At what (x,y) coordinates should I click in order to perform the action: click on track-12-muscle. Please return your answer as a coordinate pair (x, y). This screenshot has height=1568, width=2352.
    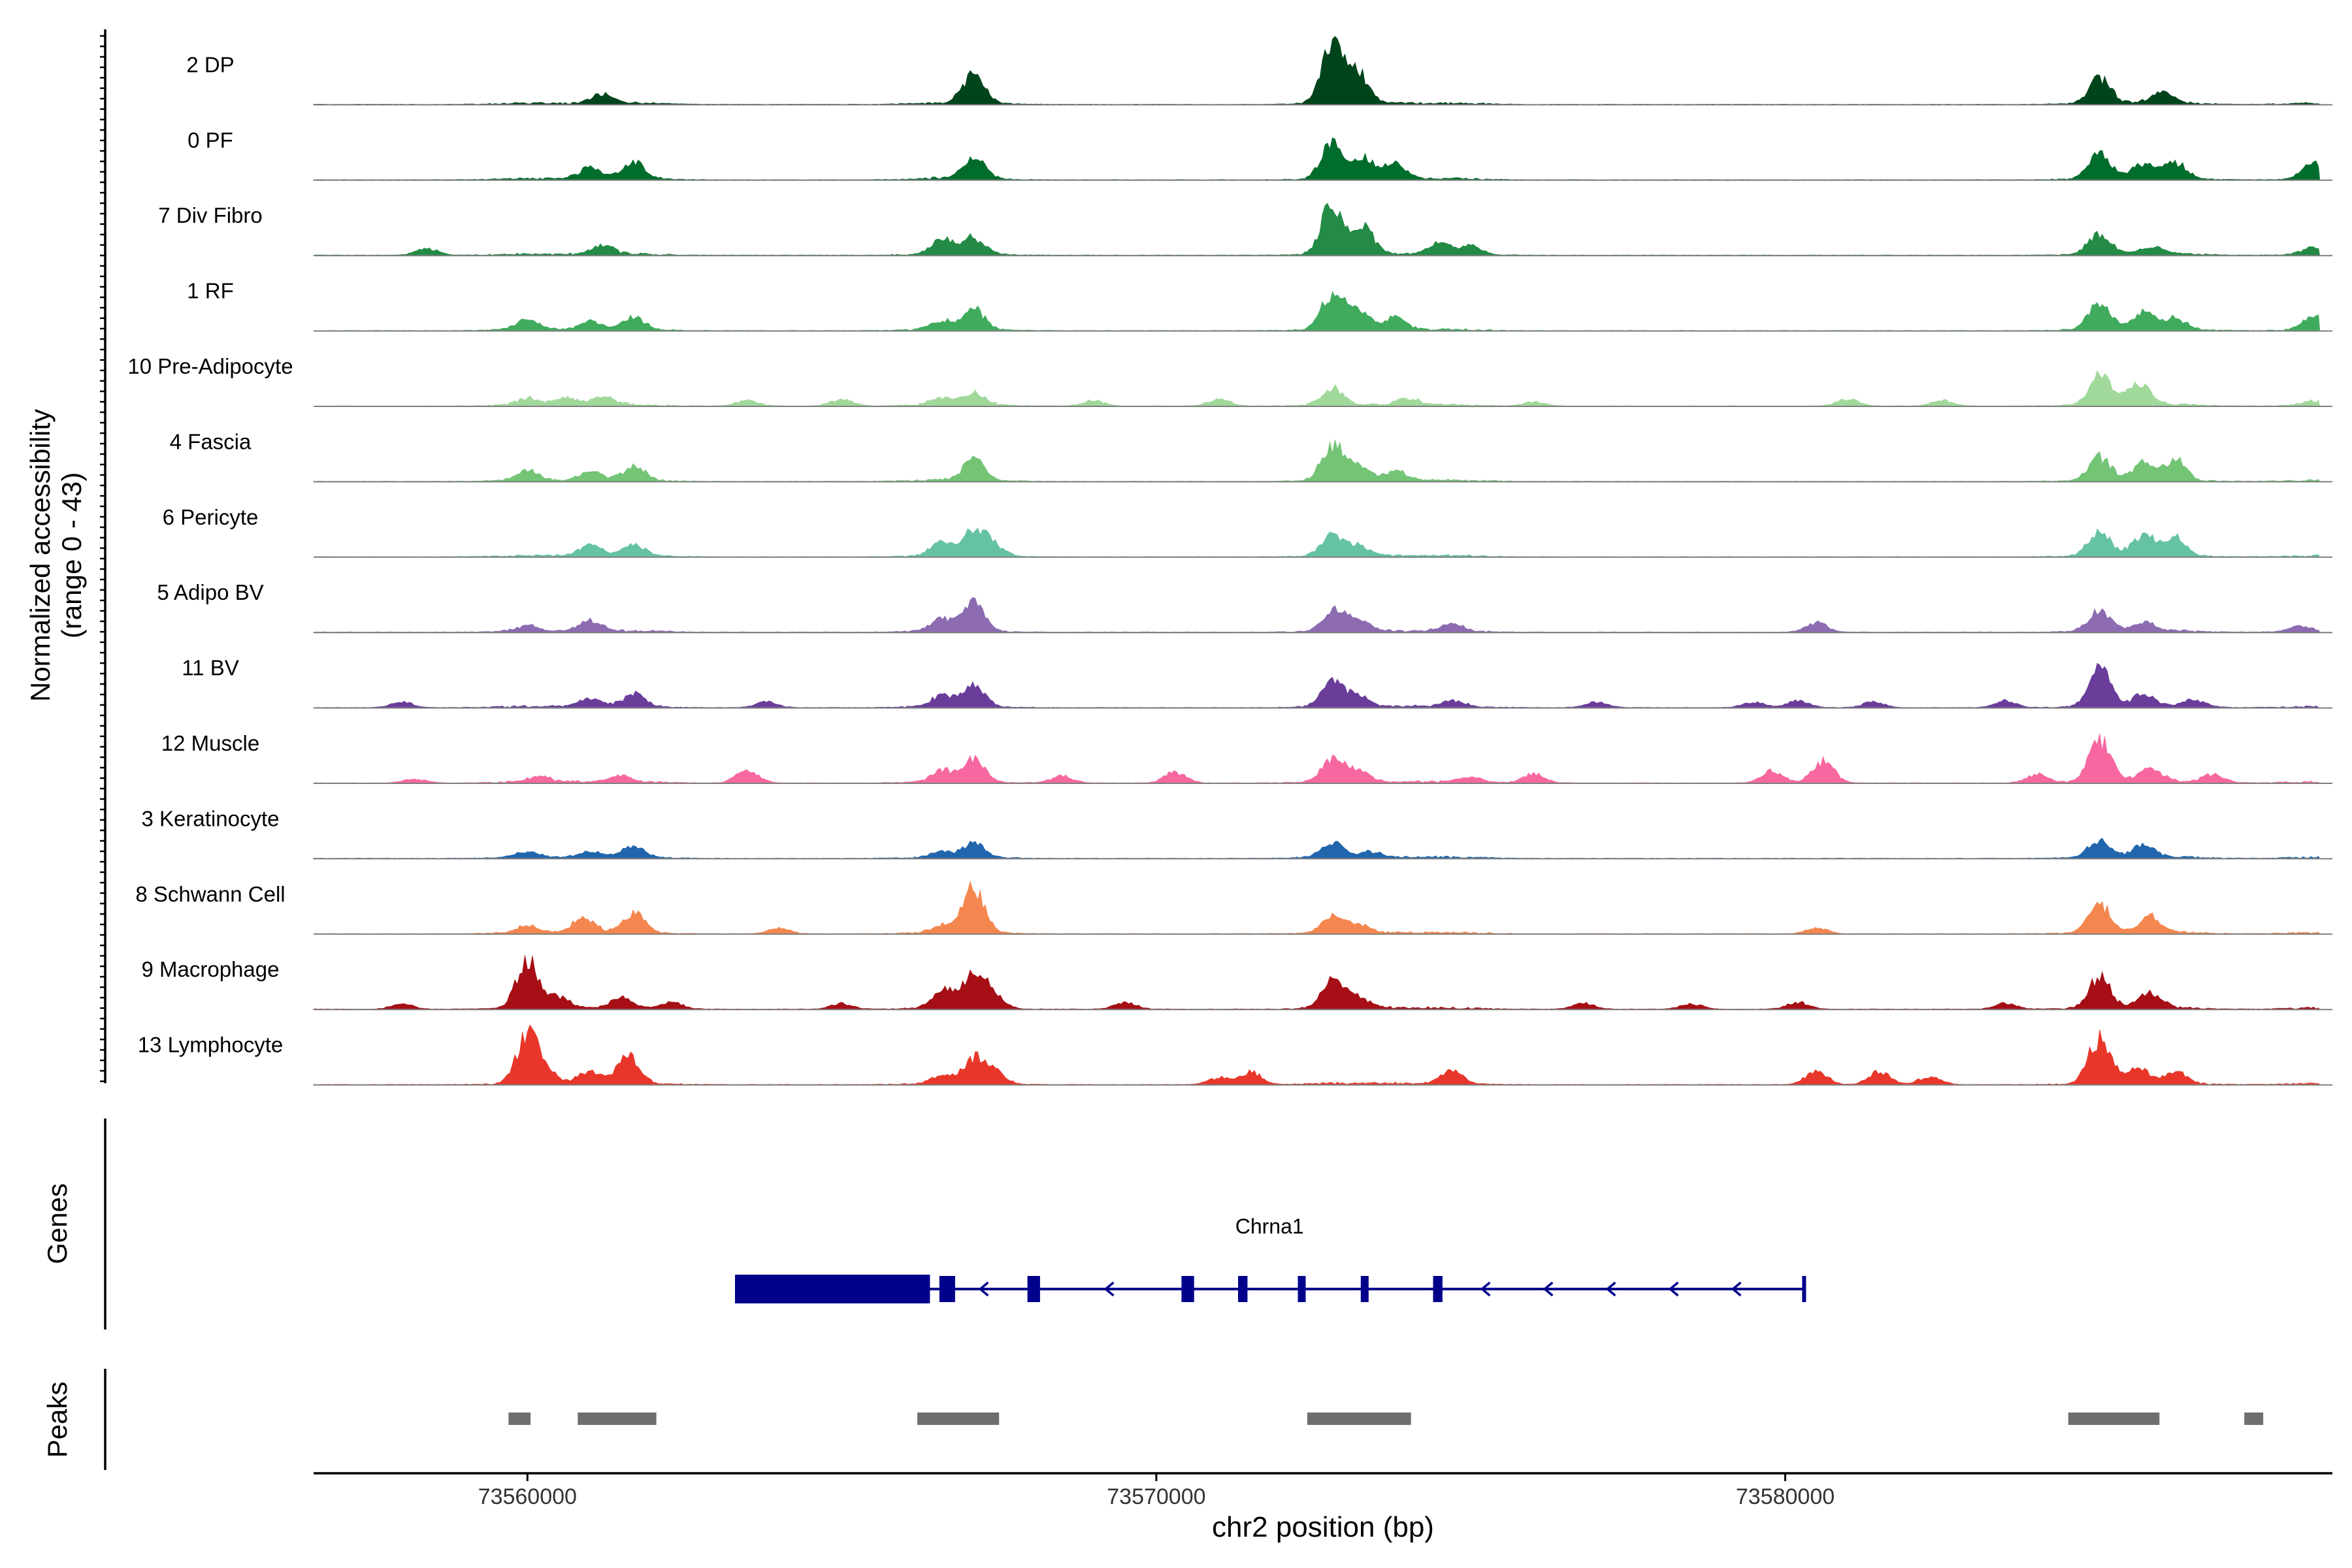
    Looking at the image, I should click on (1322, 758).